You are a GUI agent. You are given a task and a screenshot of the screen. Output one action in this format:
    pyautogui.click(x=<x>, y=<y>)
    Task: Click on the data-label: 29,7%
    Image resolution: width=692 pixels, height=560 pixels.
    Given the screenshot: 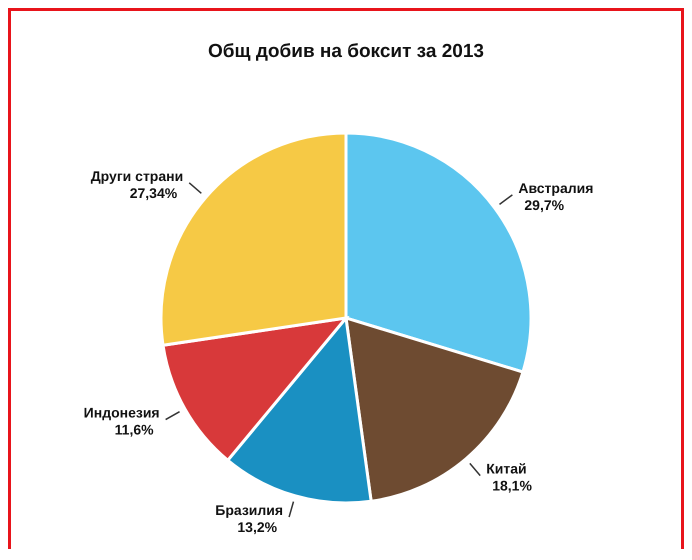 What is the action you would take?
    pyautogui.click(x=544, y=204)
    